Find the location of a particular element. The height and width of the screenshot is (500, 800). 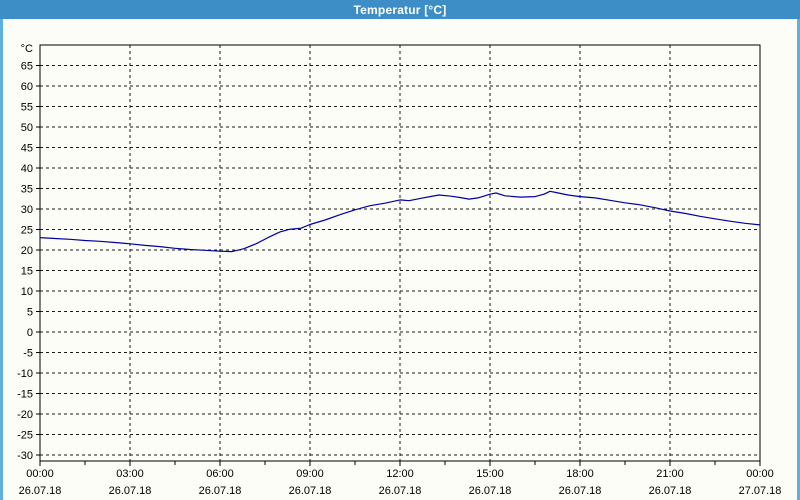

temperature-line is located at coordinates (400, 221).